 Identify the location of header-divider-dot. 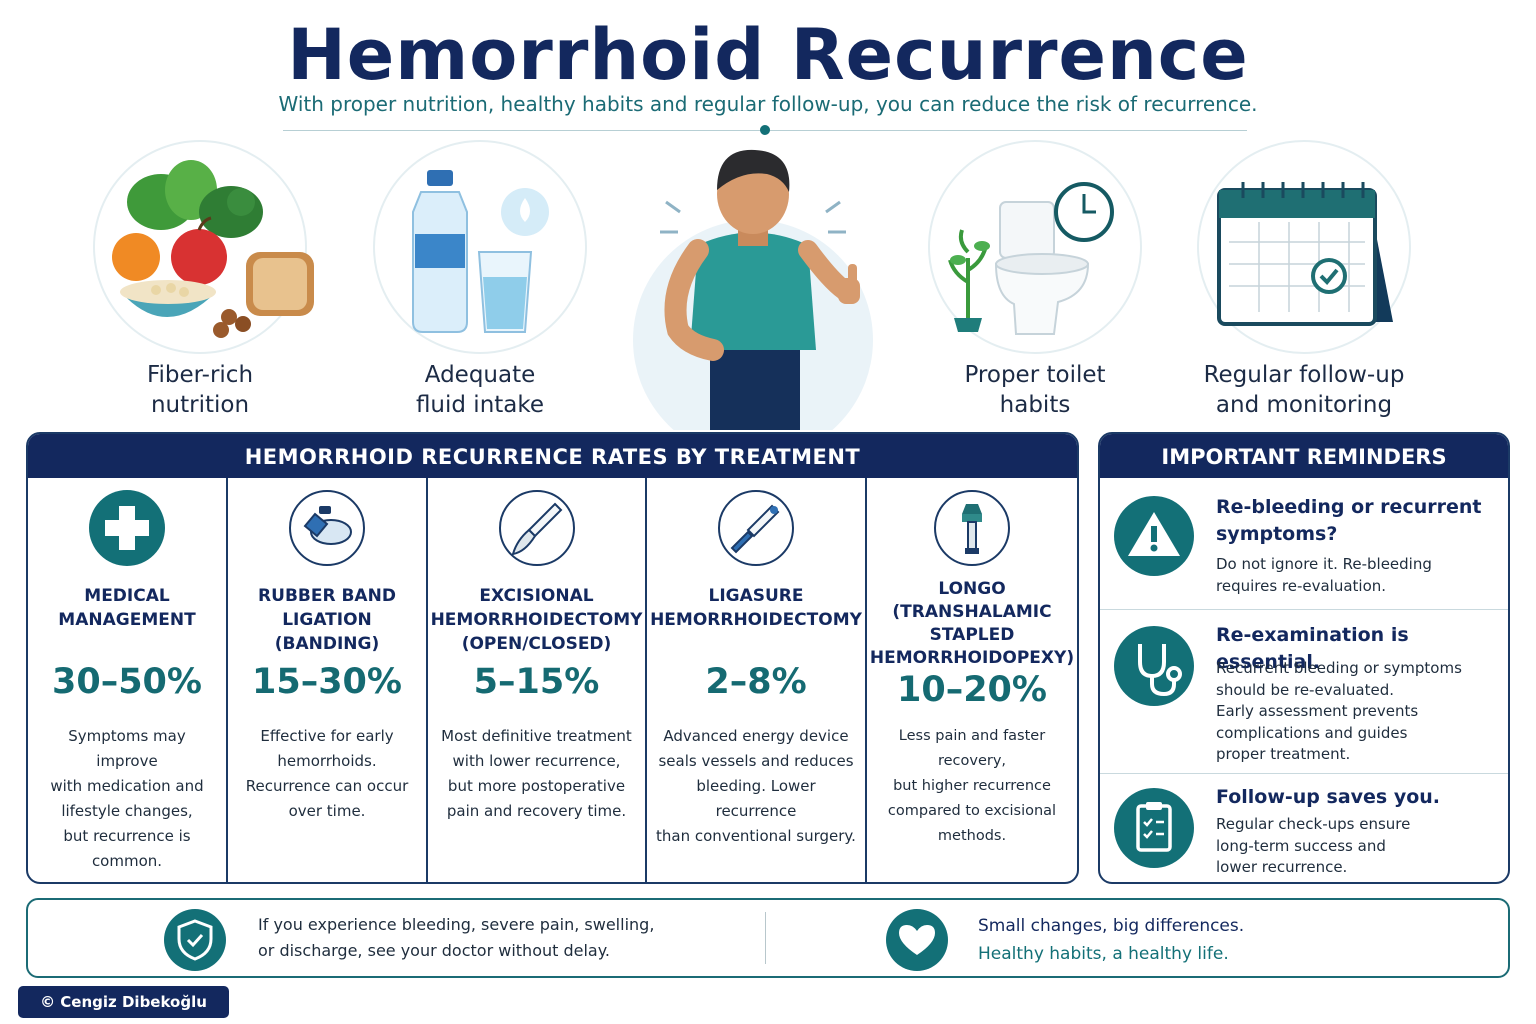
(765, 130).